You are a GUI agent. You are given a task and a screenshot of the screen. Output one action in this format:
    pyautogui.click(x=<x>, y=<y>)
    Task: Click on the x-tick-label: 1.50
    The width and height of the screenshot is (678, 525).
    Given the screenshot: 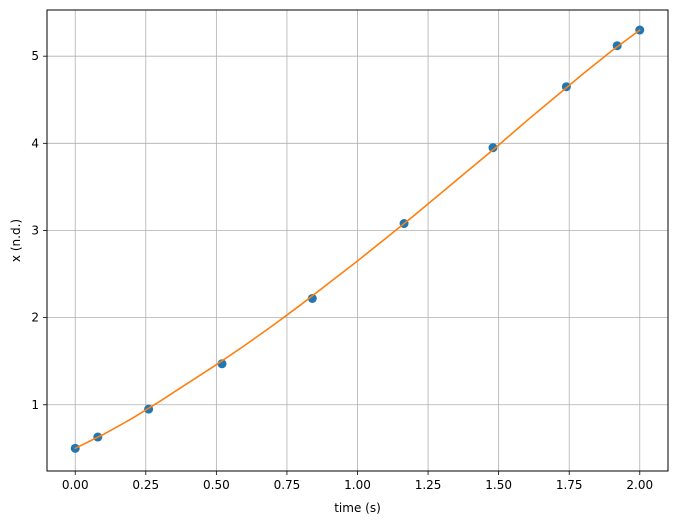 What is the action you would take?
    pyautogui.click(x=498, y=485)
    